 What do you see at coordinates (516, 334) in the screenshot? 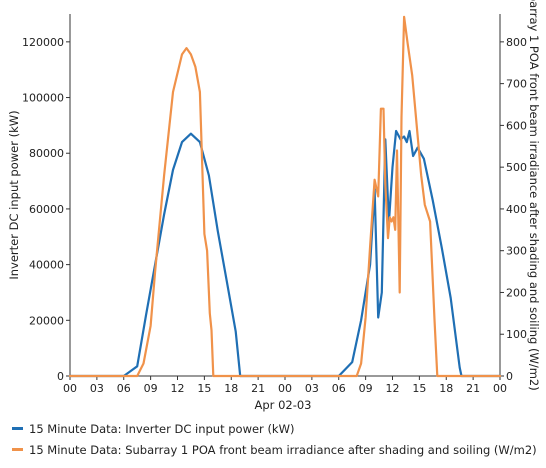
I see `y-right-tick-label: 100` at bounding box center [516, 334].